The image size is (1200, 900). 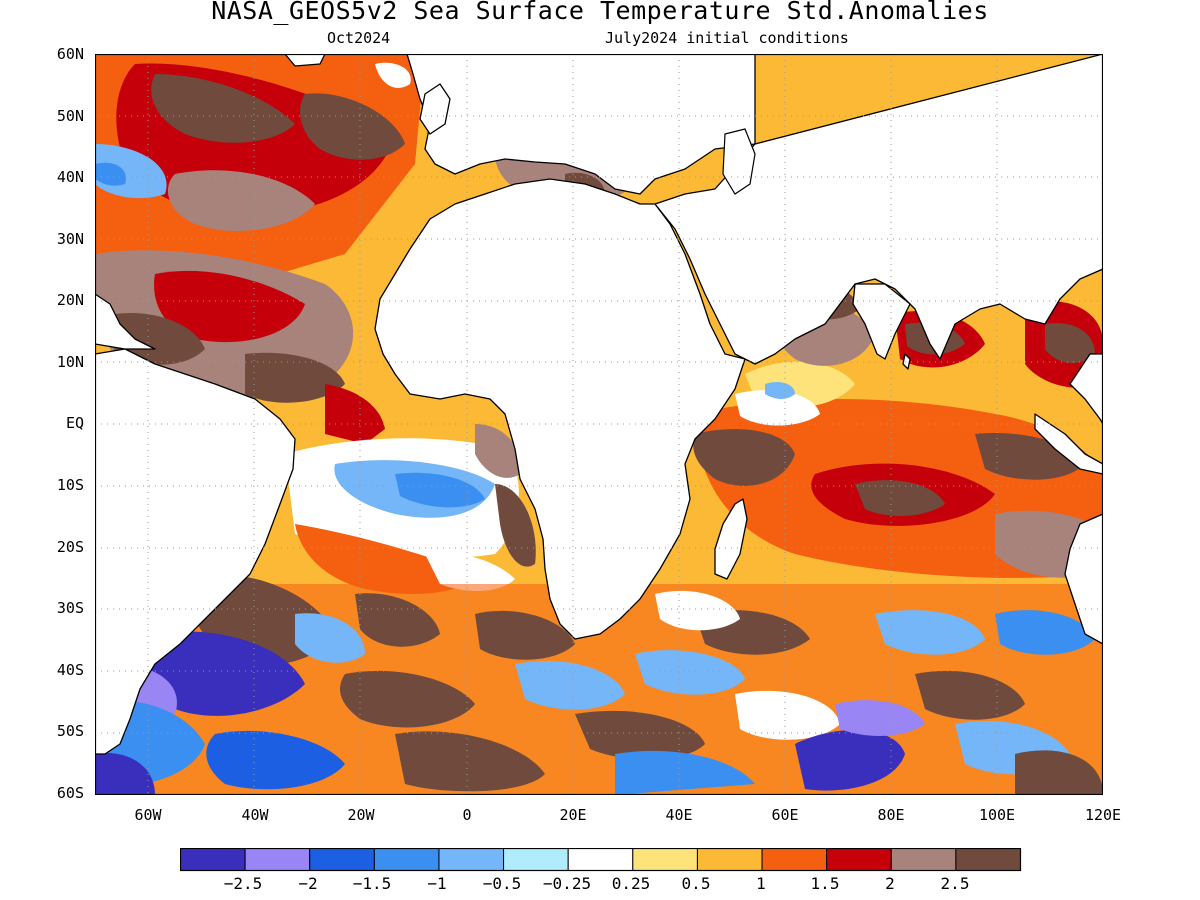 What do you see at coordinates (255, 815) in the screenshot?
I see `lon-label-40w: 40W` at bounding box center [255, 815].